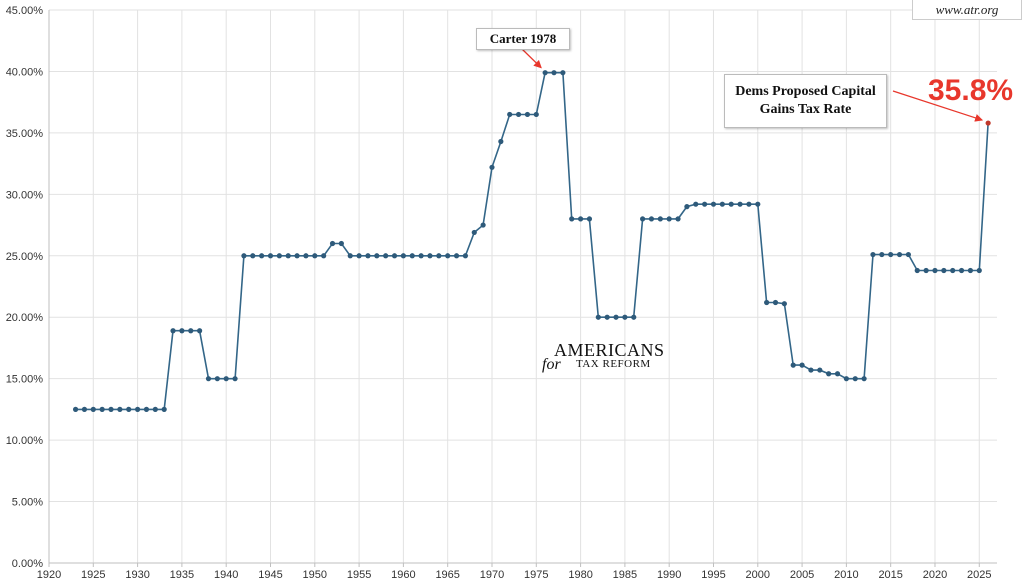 This screenshot has height=588, width=1024. What do you see at coordinates (536, 575) in the screenshot?
I see `x-tick-label: 1975` at bounding box center [536, 575].